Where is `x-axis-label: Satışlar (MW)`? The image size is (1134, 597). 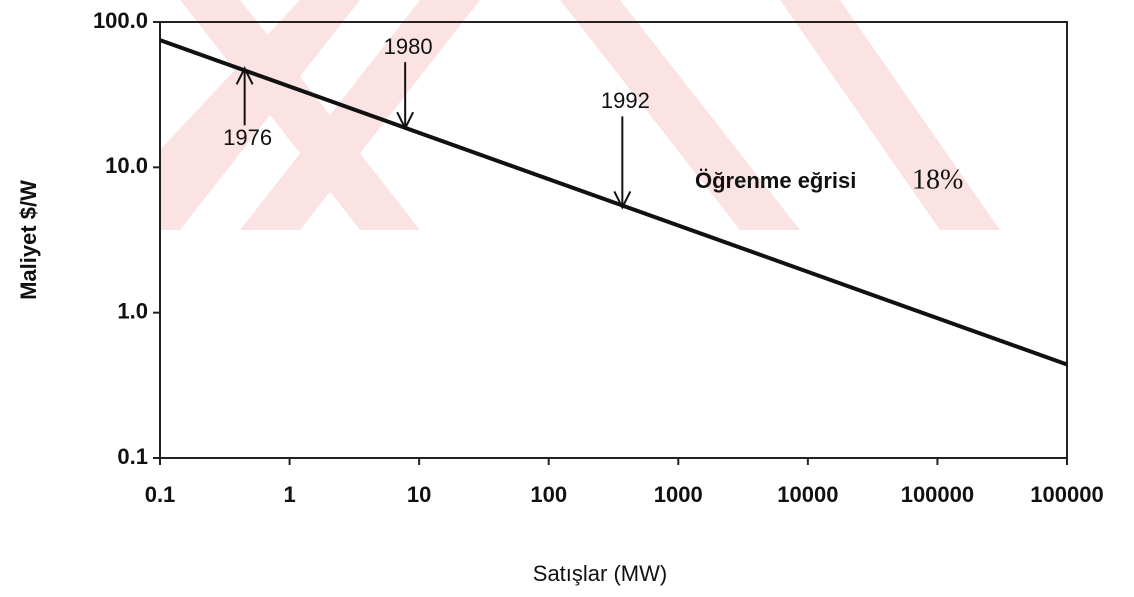 x-axis-label: Satışlar (MW) is located at coordinates (600, 573).